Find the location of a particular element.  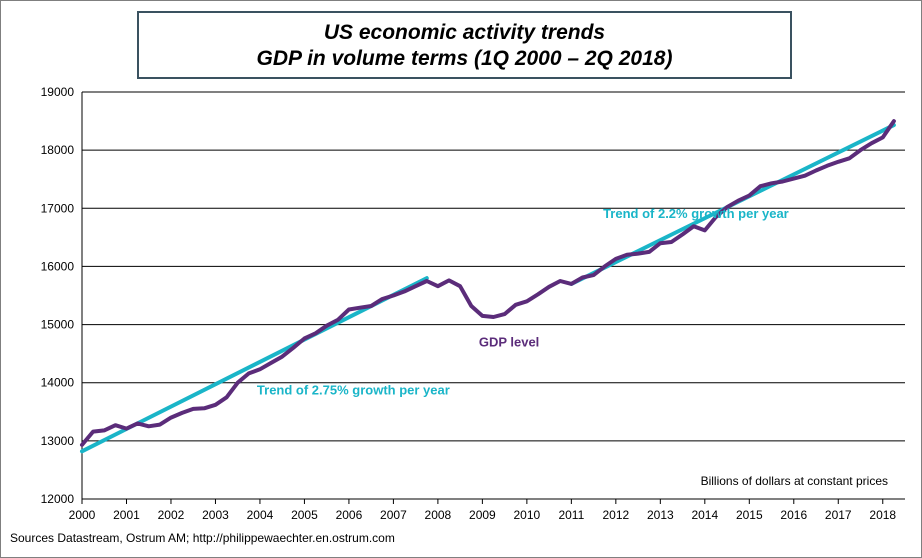

x-tick-label: 2012 is located at coordinates (615, 515).